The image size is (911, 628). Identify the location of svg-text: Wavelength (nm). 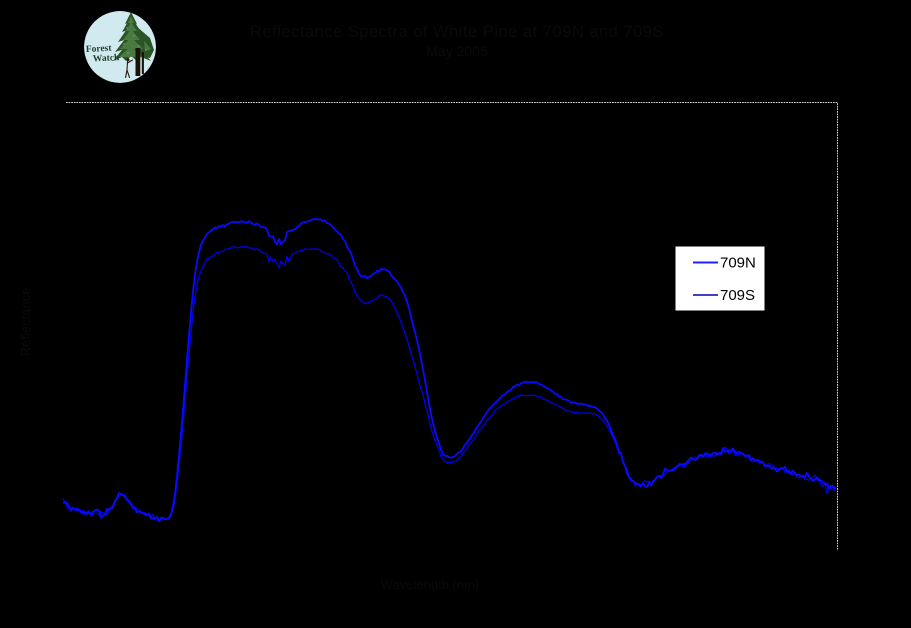
(430, 584).